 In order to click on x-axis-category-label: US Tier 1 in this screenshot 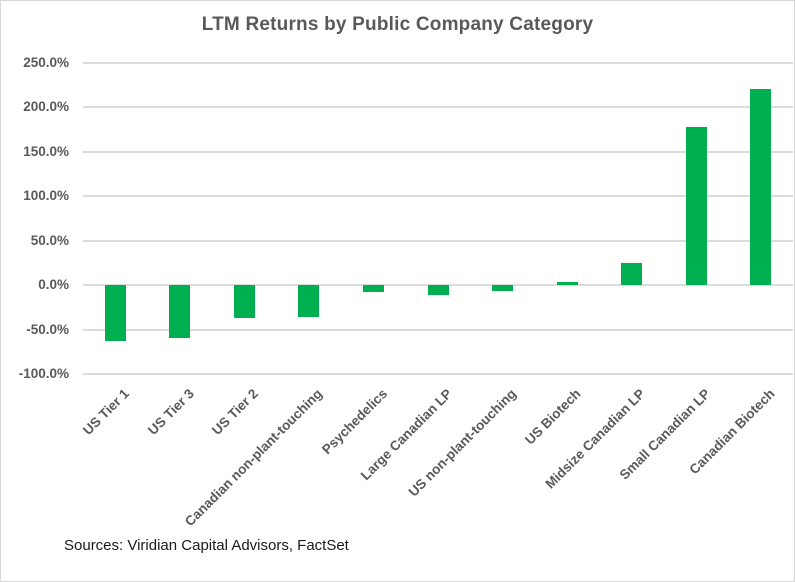, I will do `click(106, 412)`.